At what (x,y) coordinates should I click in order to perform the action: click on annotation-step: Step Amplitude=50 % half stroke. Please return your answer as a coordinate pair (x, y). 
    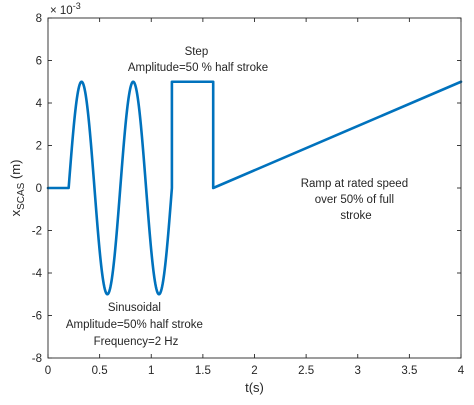
    Looking at the image, I should click on (198, 60).